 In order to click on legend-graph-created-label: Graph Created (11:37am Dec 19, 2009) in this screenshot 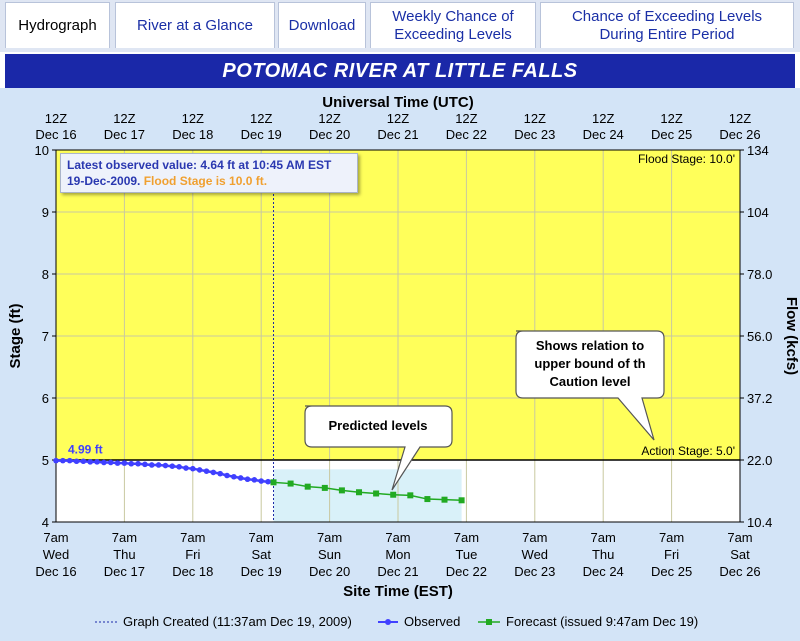, I will do `click(237, 621)`.